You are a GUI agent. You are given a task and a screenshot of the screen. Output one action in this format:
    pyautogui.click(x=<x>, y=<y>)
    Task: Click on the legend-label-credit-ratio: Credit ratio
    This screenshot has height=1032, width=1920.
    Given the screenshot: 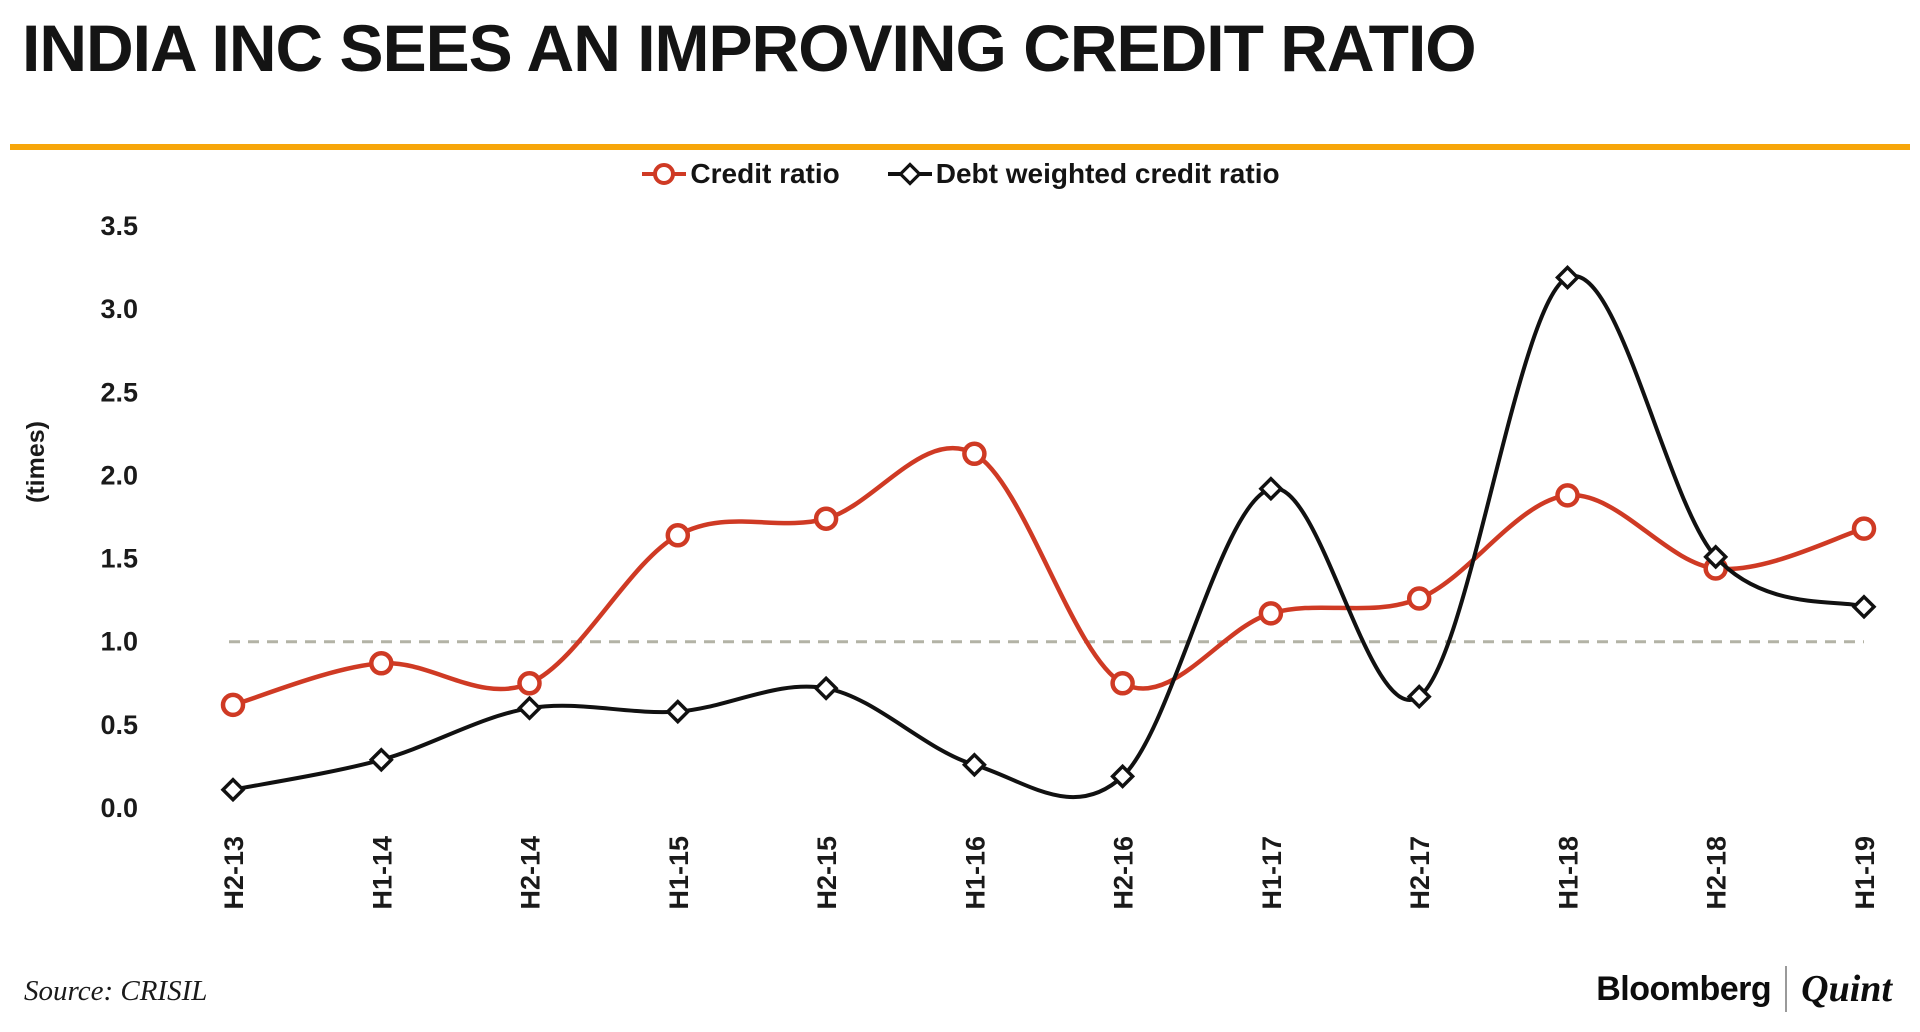 What is the action you would take?
    pyautogui.click(x=765, y=173)
    